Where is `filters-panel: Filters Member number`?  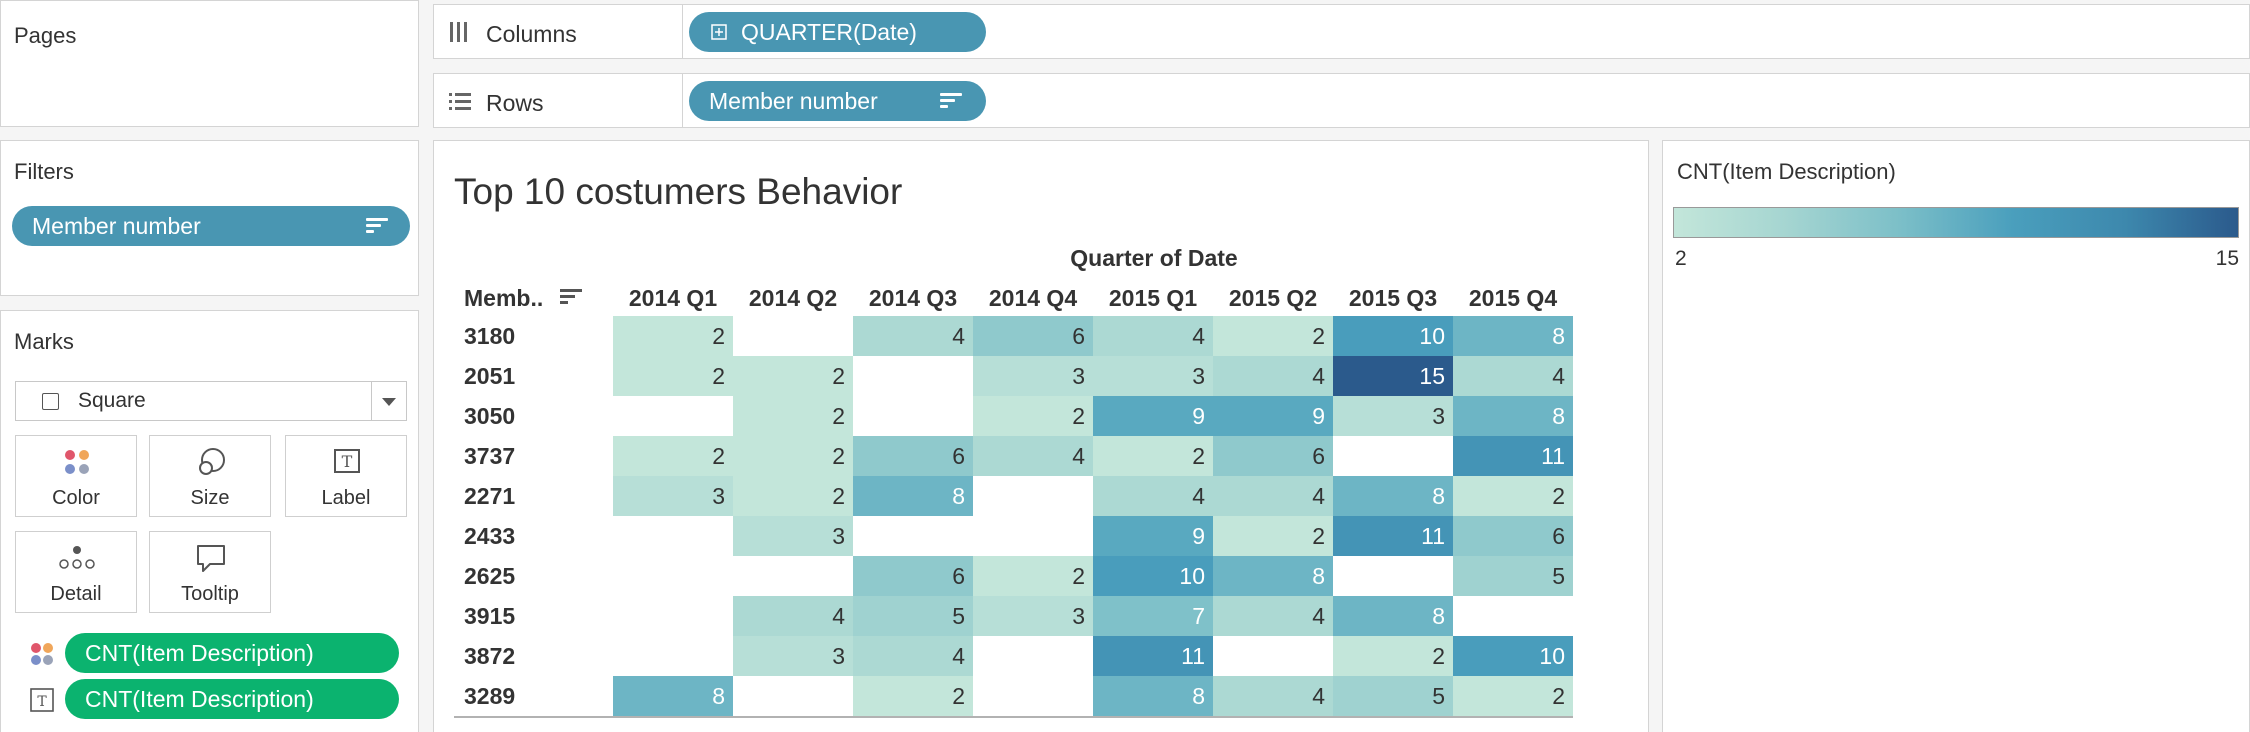
filters-panel: Filters Member number is located at coordinates (209, 218).